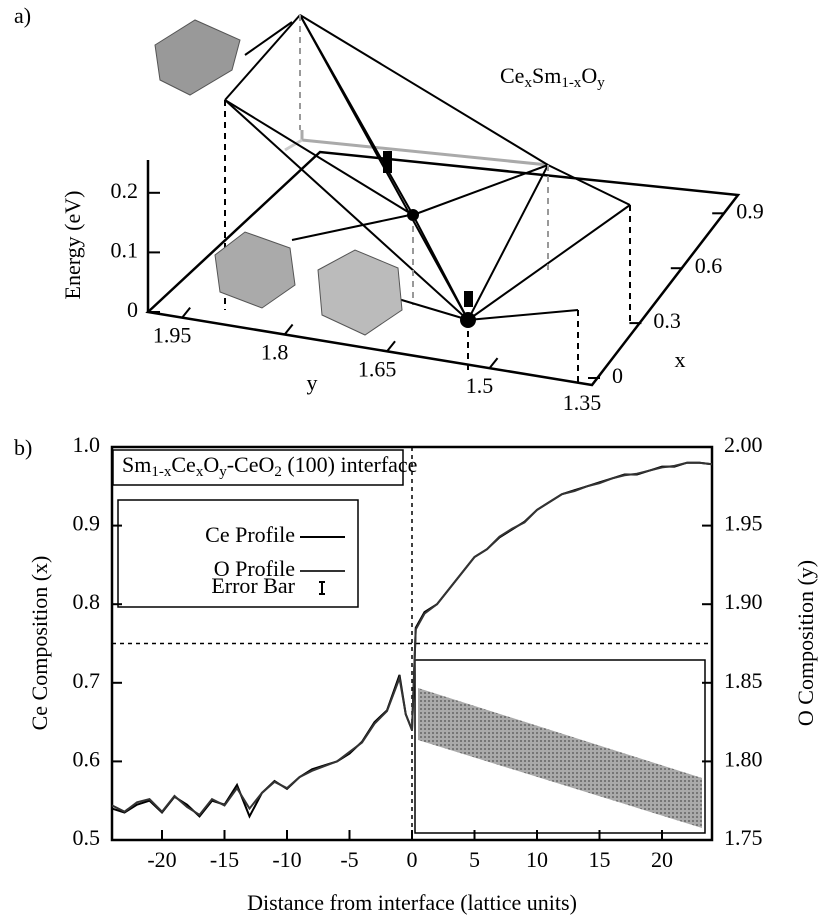  I want to click on title-part: O, so click(211, 464).